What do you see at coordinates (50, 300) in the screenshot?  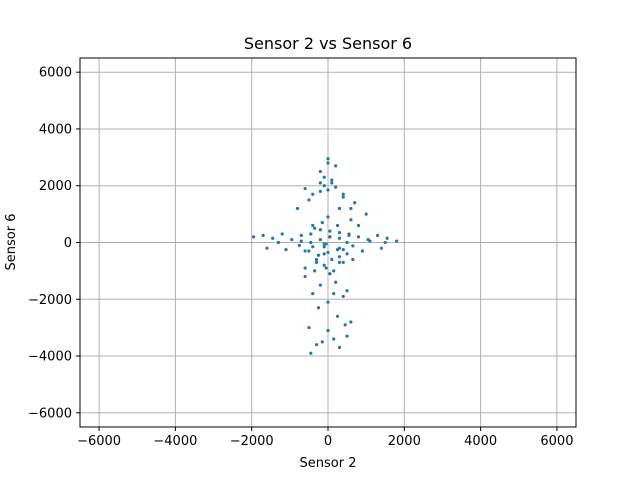 I see `y-tick-label: −2000` at bounding box center [50, 300].